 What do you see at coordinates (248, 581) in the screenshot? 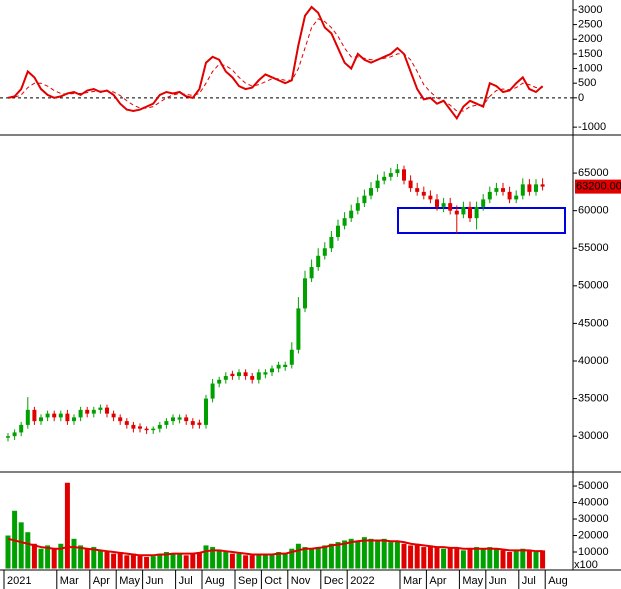
I see `x-tick-label: Sep` at bounding box center [248, 581].